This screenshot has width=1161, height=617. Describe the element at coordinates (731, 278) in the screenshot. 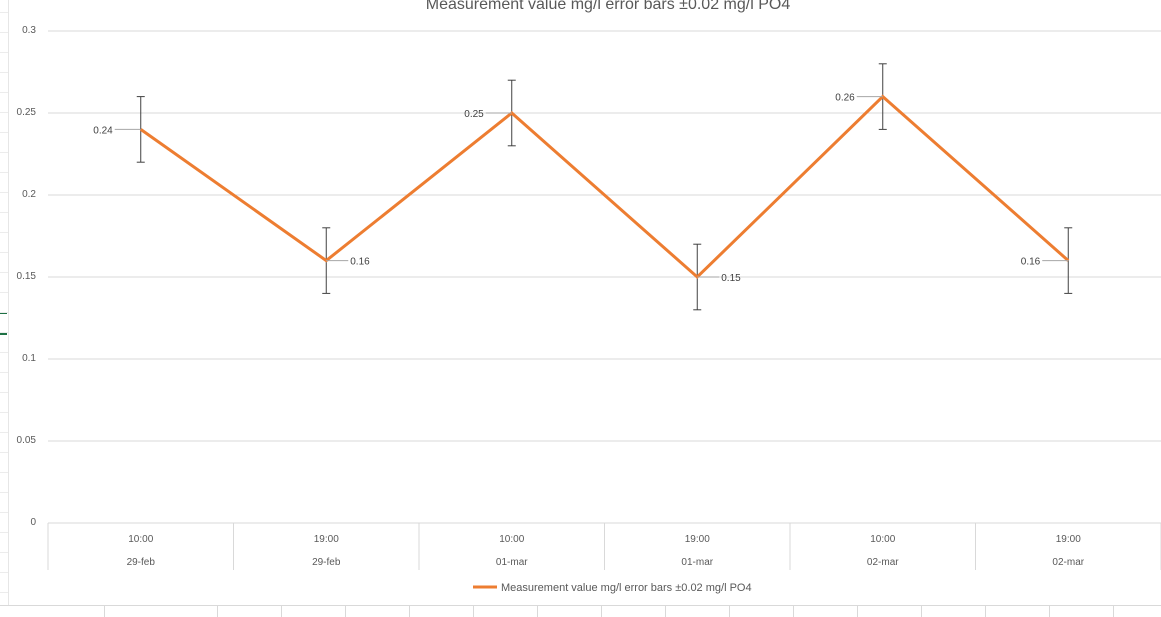

I see `data-label: 0.15` at that location.